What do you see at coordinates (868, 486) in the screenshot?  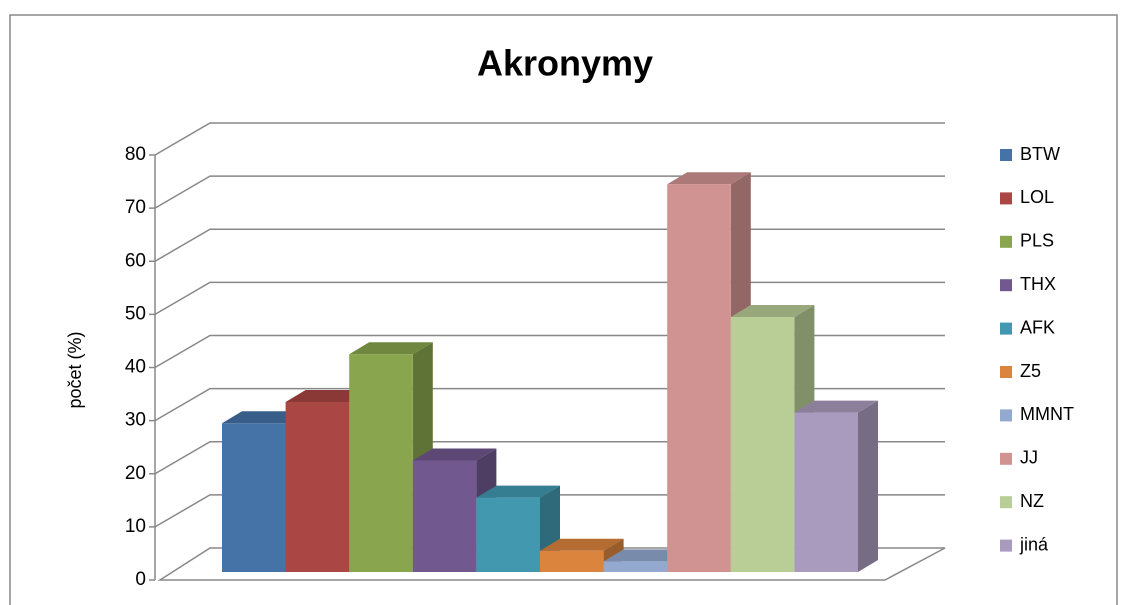 I see `bar-side` at bounding box center [868, 486].